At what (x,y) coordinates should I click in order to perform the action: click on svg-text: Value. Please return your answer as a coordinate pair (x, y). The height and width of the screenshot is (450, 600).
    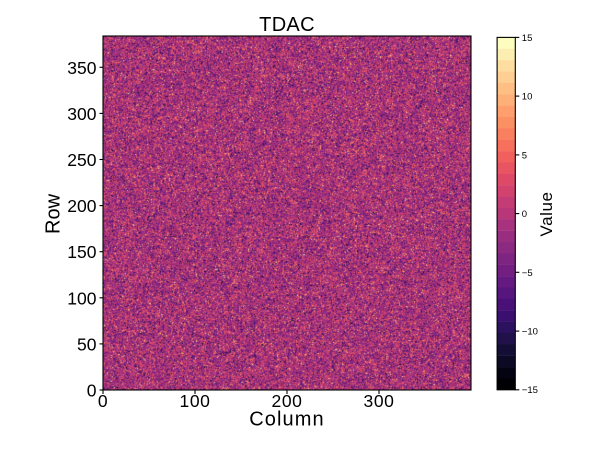
    Looking at the image, I should click on (546, 213).